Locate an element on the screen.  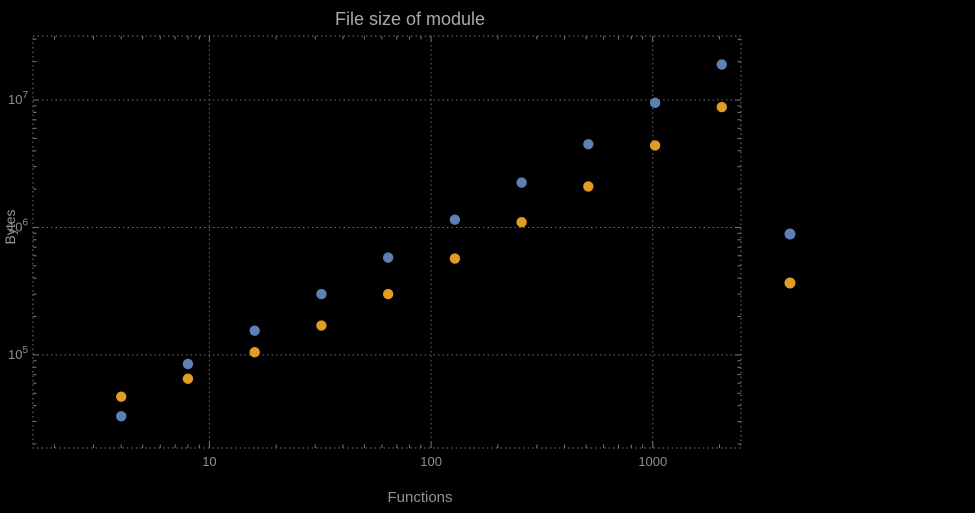
x-tick-label: 1000 is located at coordinates (652, 461).